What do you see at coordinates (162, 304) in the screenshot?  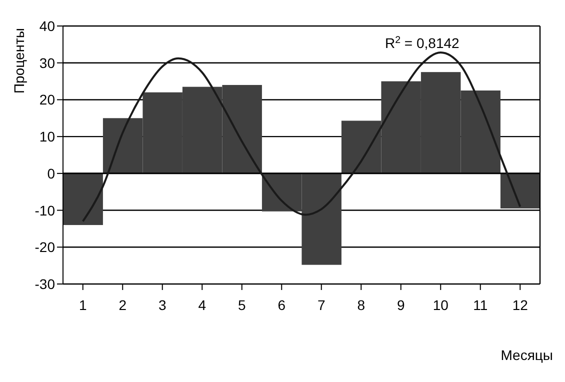 I see `x-tick-label: 3` at bounding box center [162, 304].